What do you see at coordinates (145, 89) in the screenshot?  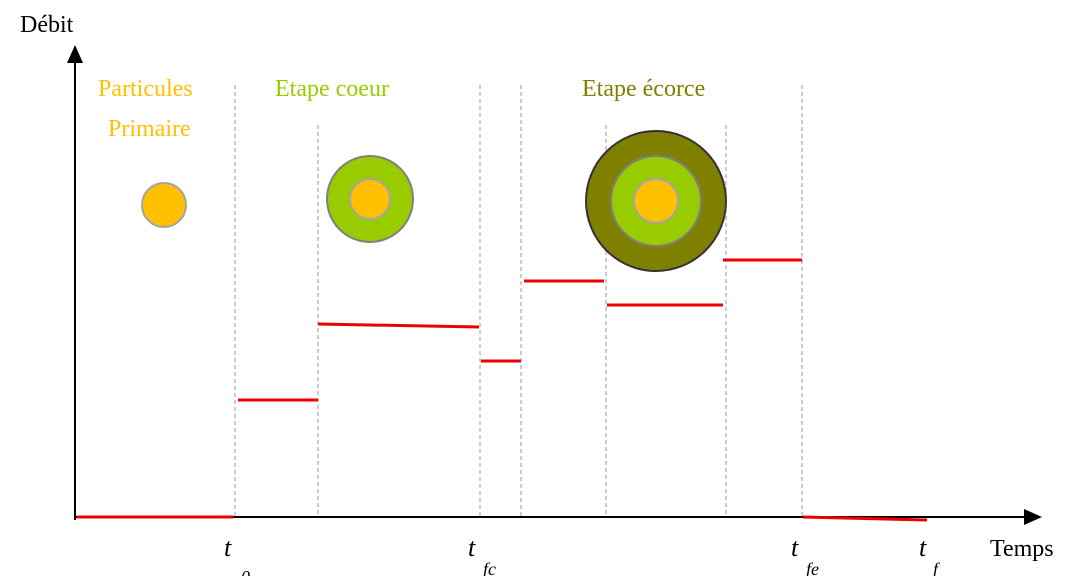 I see `phase-label: Particules` at bounding box center [145, 89].